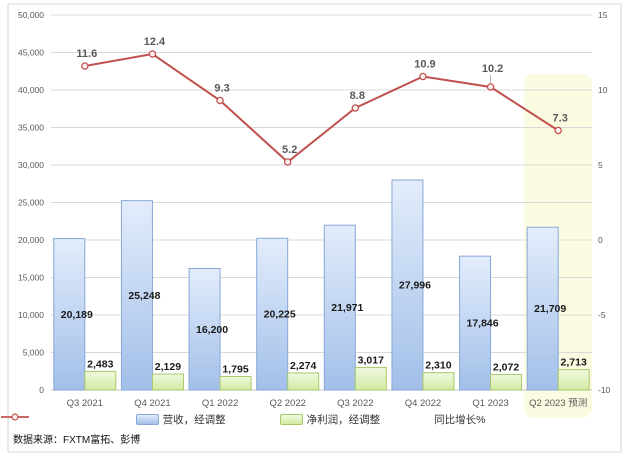  What do you see at coordinates (600, 165) in the screenshot?
I see `right-axis-tick-label: 5` at bounding box center [600, 165].